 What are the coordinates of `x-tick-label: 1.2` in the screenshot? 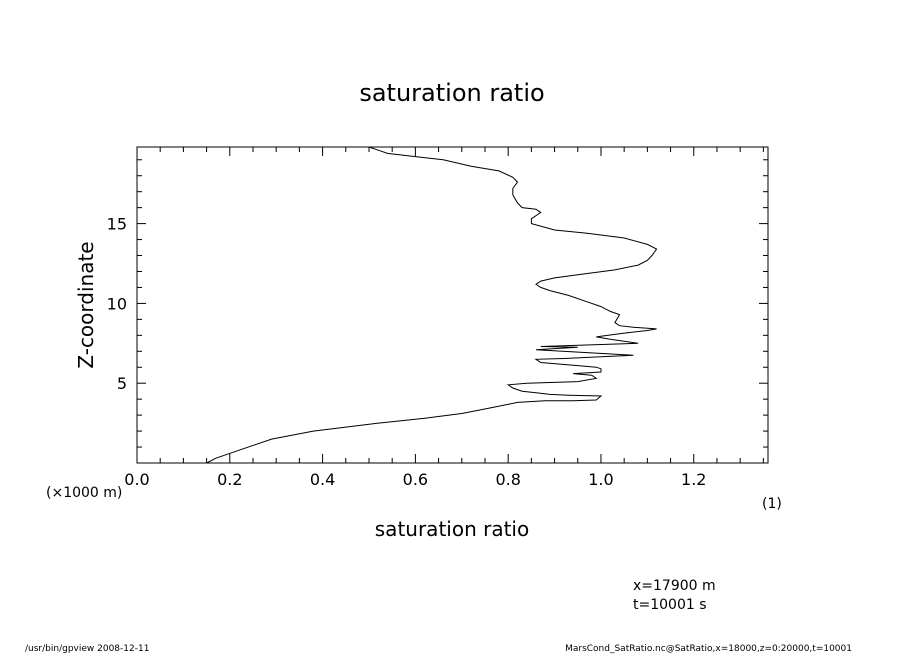 It's located at (693, 479).